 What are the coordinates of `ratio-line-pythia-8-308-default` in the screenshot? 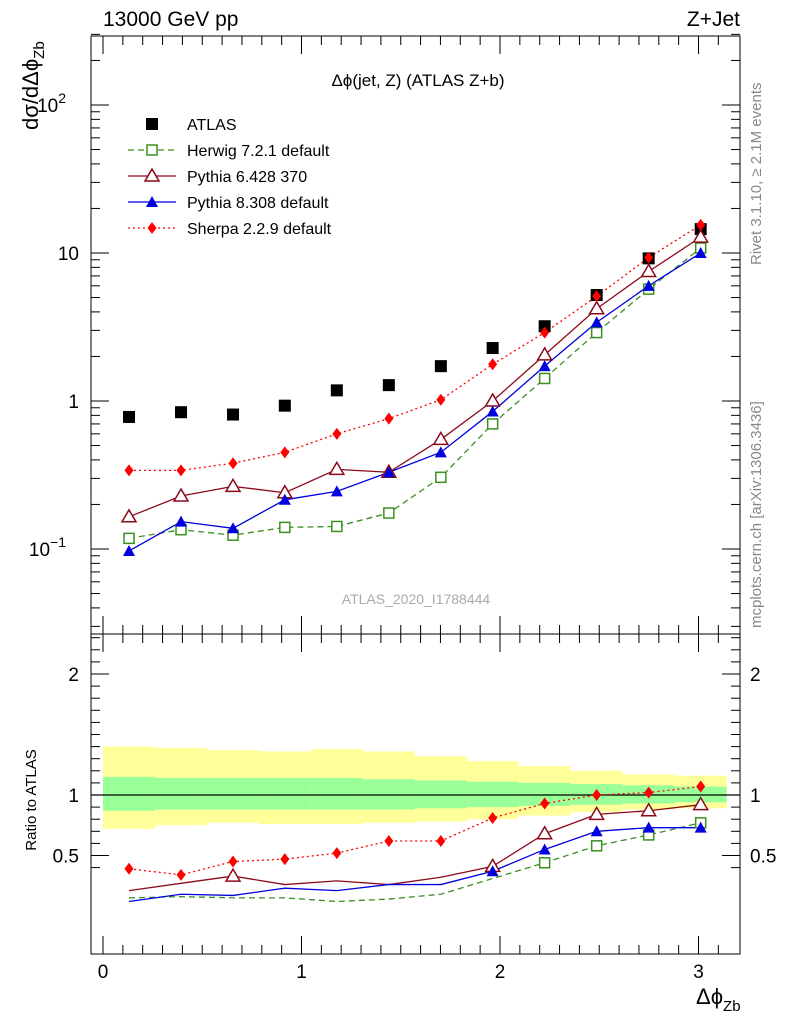 It's located at (414, 865).